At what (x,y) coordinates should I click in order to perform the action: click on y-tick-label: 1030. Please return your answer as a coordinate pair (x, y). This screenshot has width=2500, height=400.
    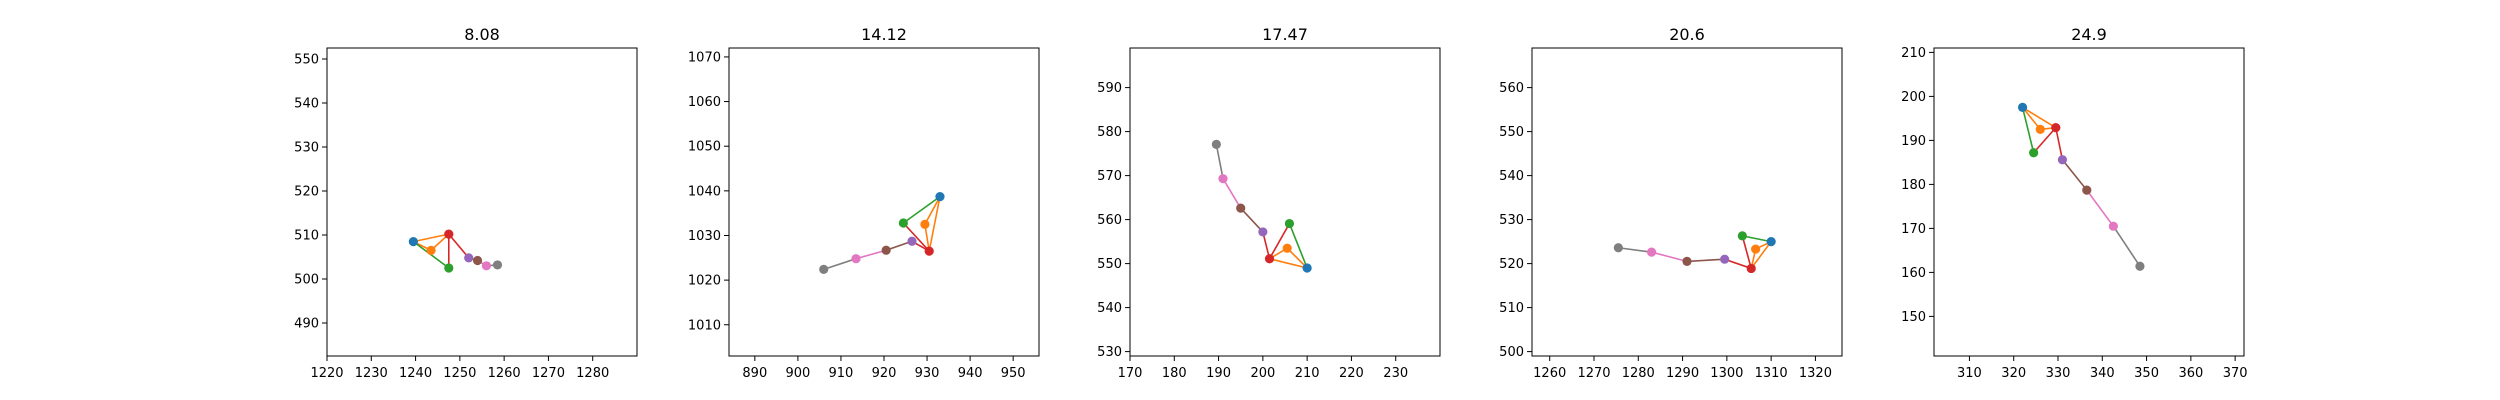
    Looking at the image, I should click on (704, 236).